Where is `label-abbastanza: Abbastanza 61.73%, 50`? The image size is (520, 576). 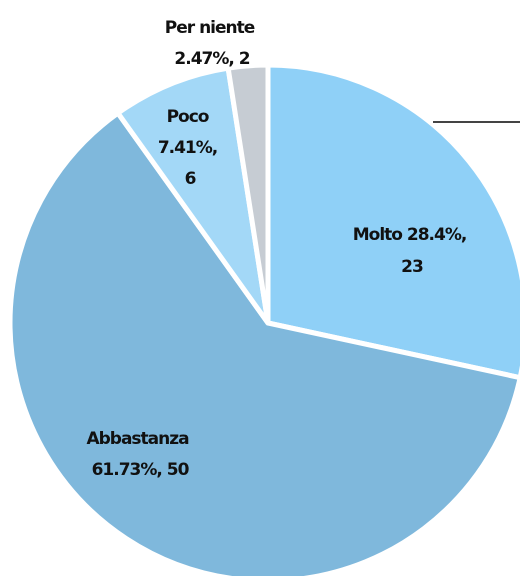 label-abbastanza: Abbastanza 61.73%, 50 is located at coordinates (139, 454).